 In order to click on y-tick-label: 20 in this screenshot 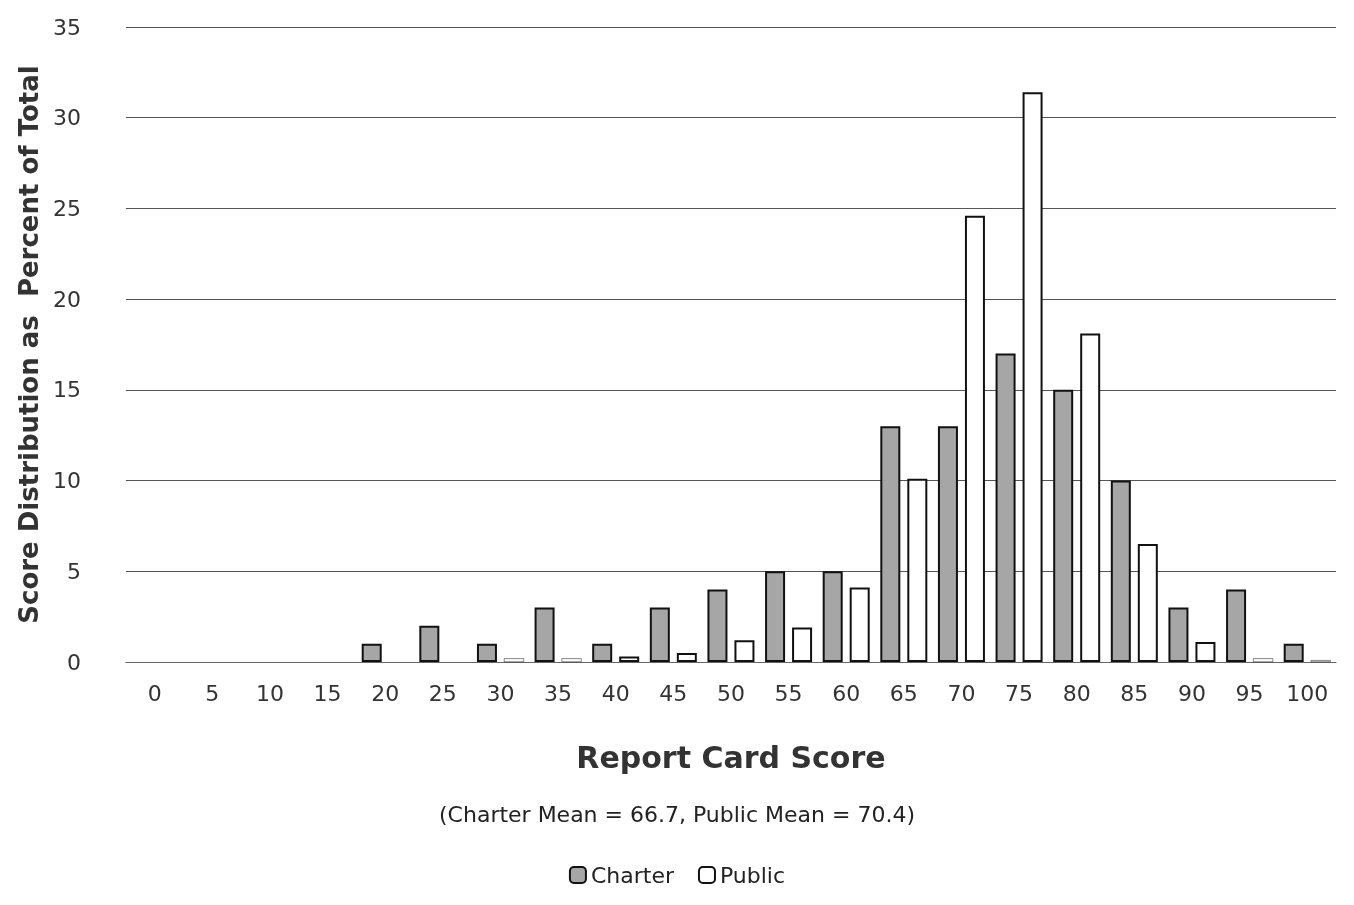, I will do `click(66, 299)`.